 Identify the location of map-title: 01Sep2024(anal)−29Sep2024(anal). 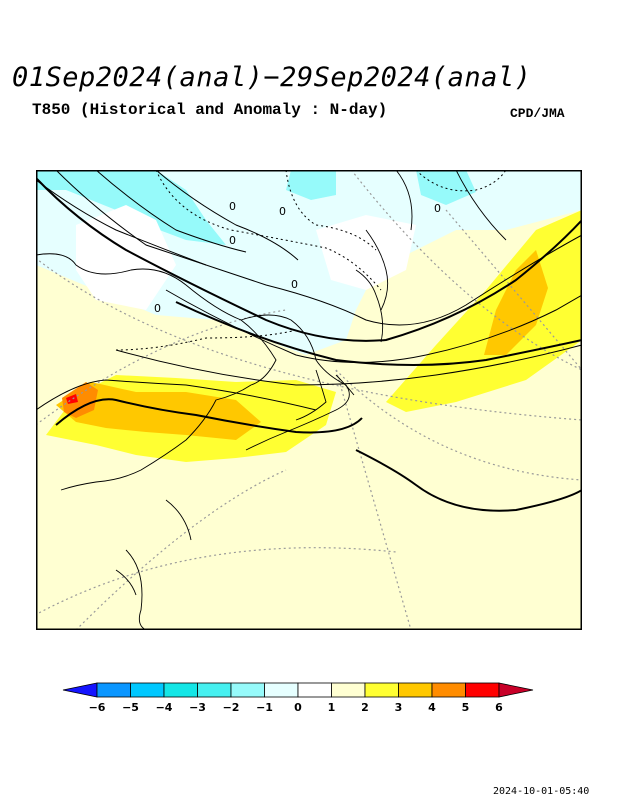
(272, 77).